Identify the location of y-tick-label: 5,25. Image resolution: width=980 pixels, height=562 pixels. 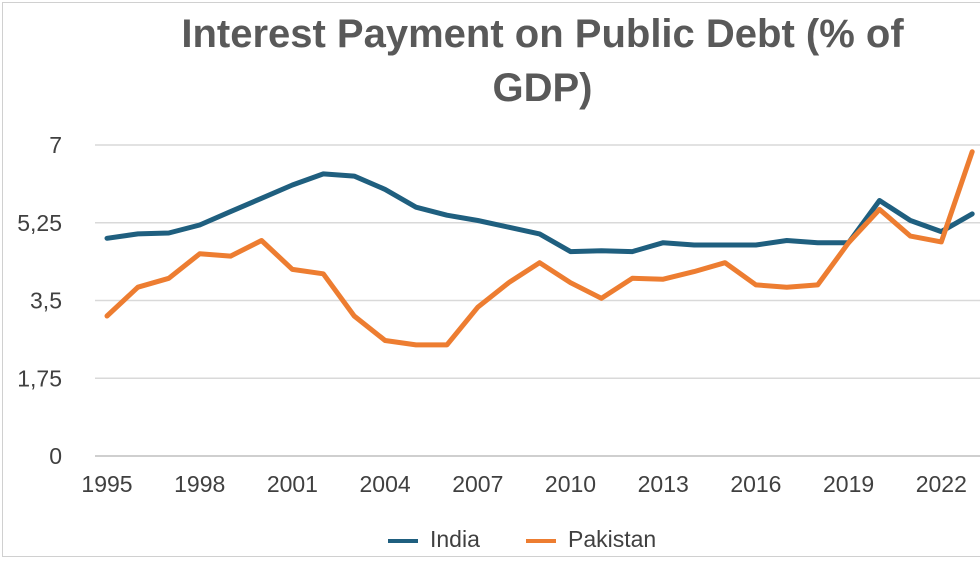
(39, 223).